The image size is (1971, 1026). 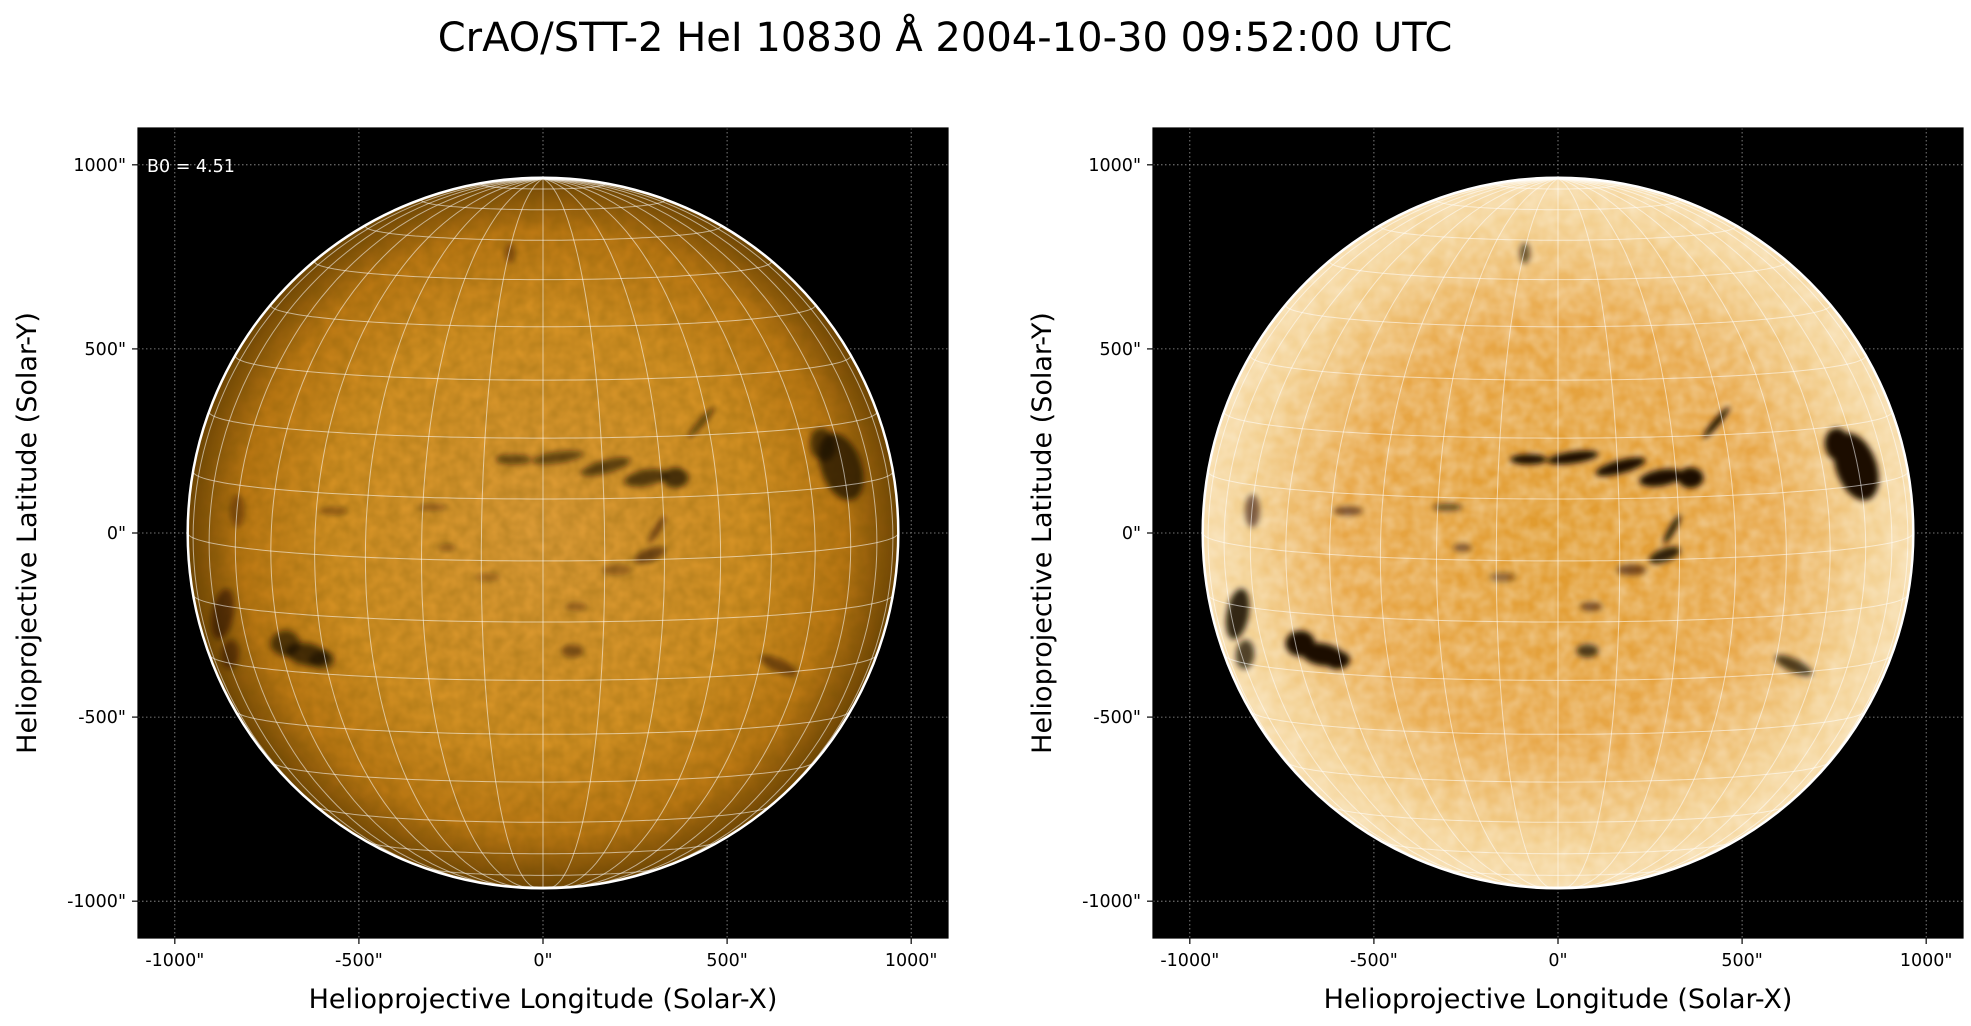 I want to click on x-tick-label: -500", so click(x=359, y=961).